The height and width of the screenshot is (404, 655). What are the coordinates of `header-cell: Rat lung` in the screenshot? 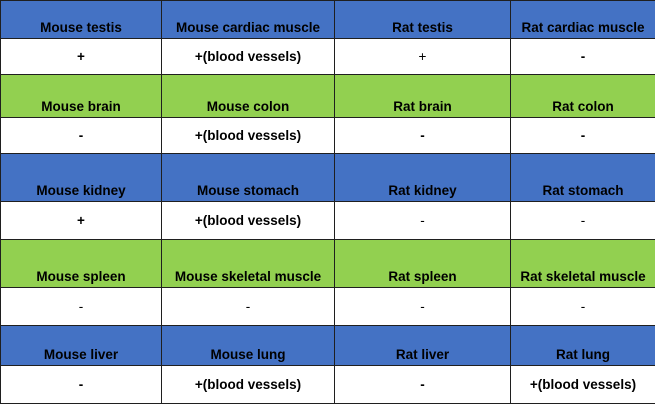 It's located at (583, 346).